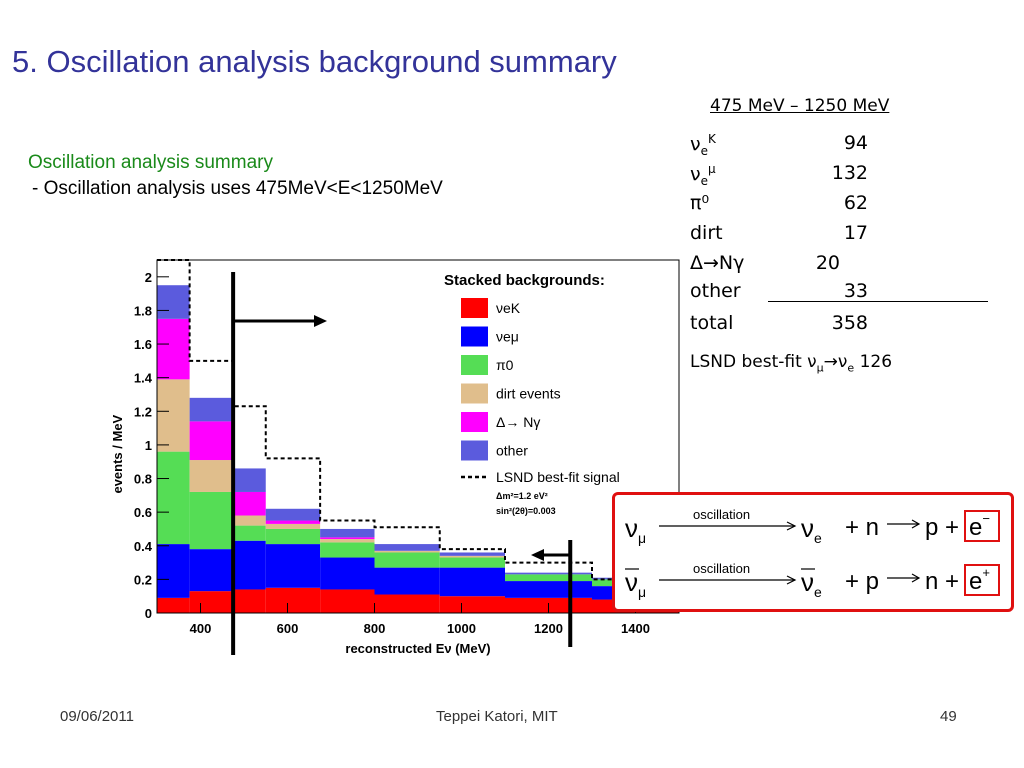 Image resolution: width=1024 pixels, height=768 pixels. What do you see at coordinates (635, 583) in the screenshot?
I see `anti-numu-symbol: νμ` at bounding box center [635, 583].